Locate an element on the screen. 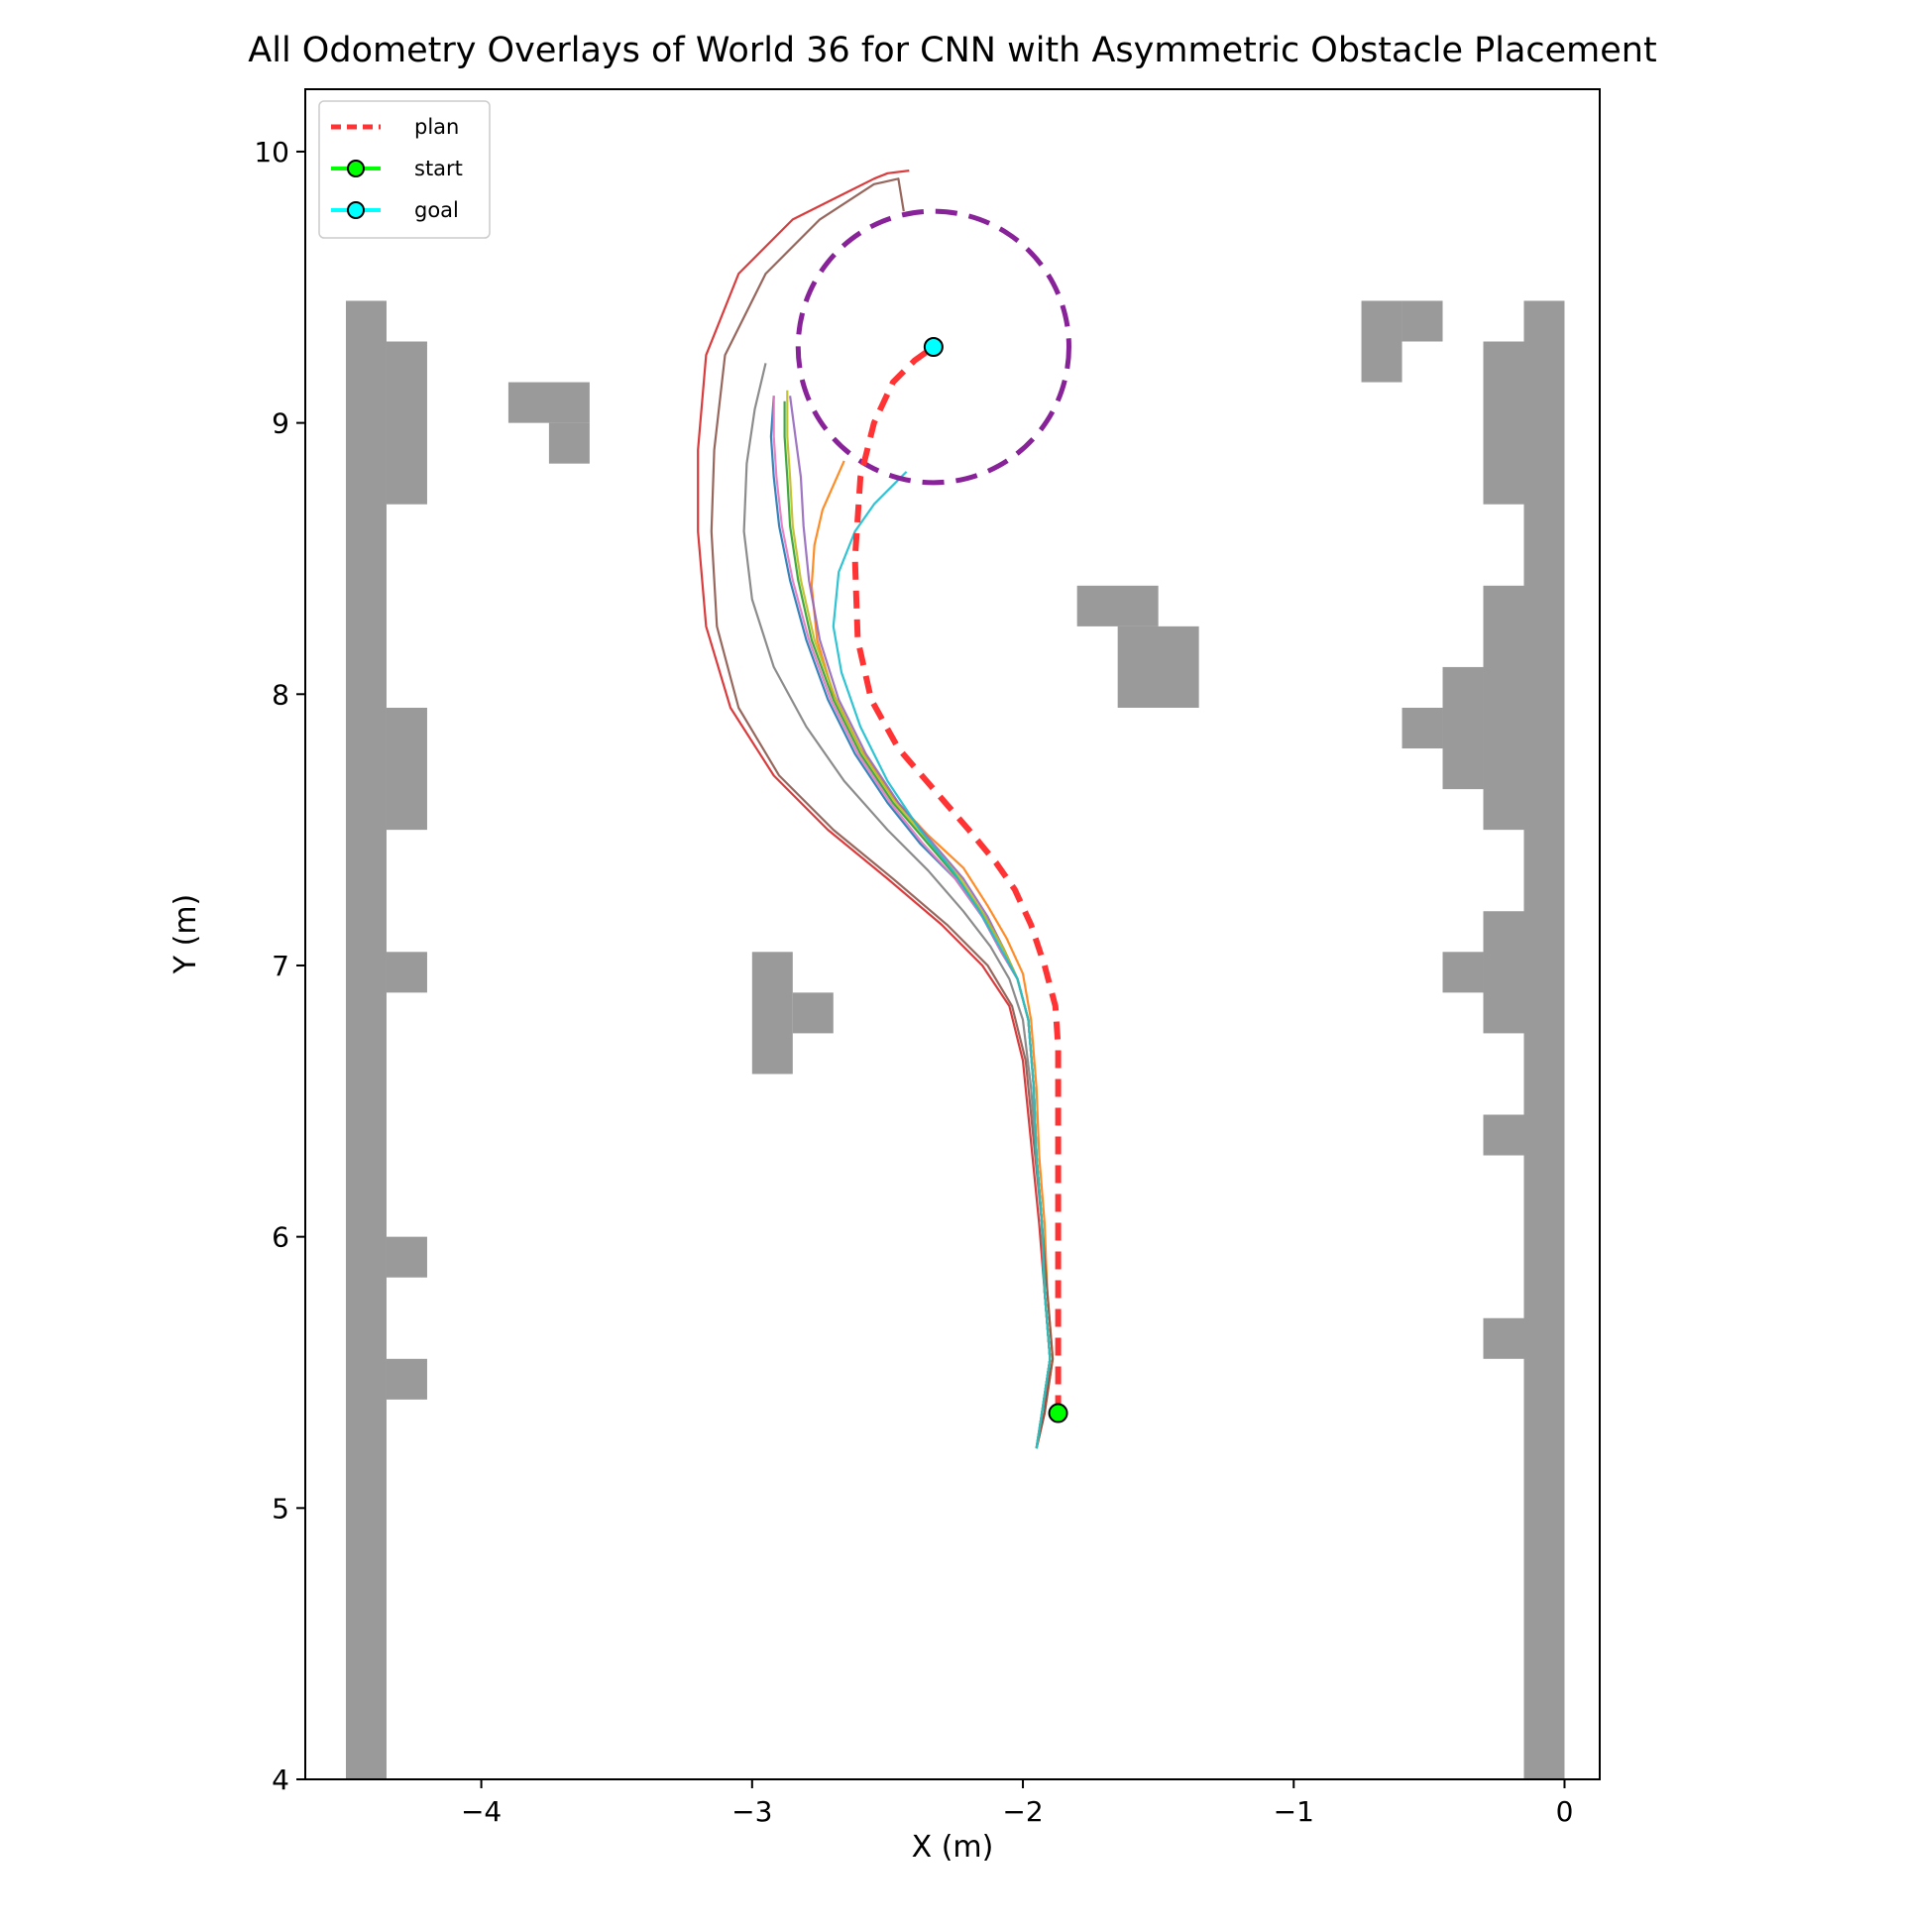 This screenshot has height=1932, width=1905. trajectory-layer is located at coordinates (876, 809).